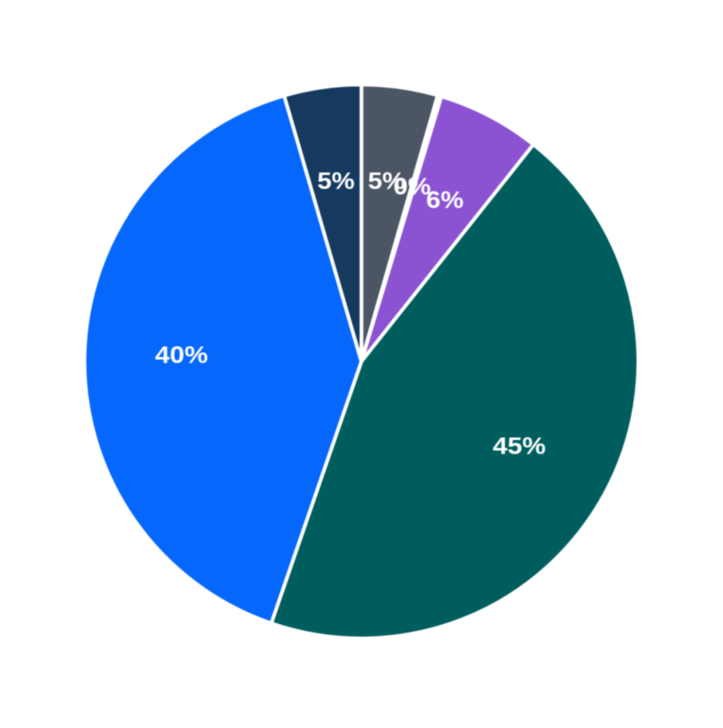 The width and height of the screenshot is (723, 728). Describe the element at coordinates (445, 200) in the screenshot. I see `svg-text: 6%` at that location.